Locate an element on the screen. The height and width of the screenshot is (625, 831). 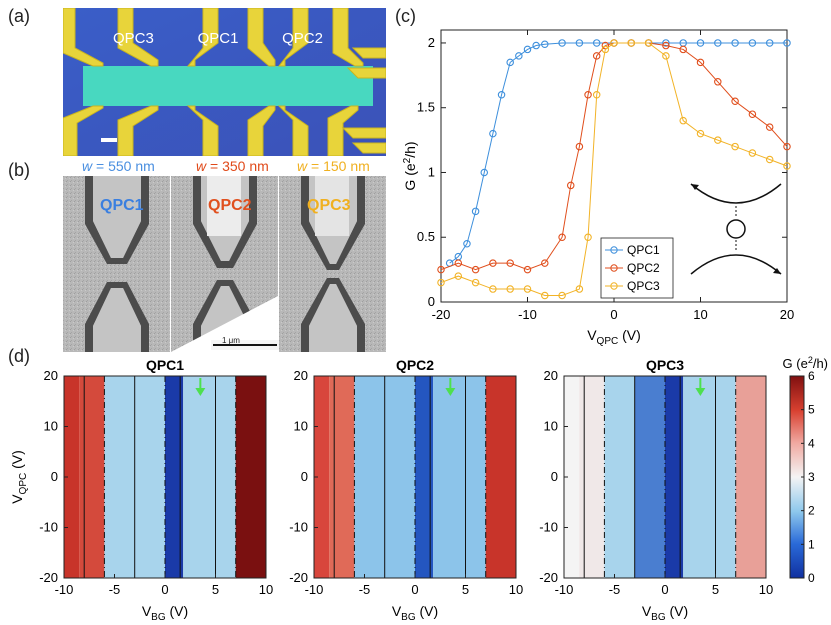
y-axis-label-c: G (e2/h) is located at coordinates (410, 165).